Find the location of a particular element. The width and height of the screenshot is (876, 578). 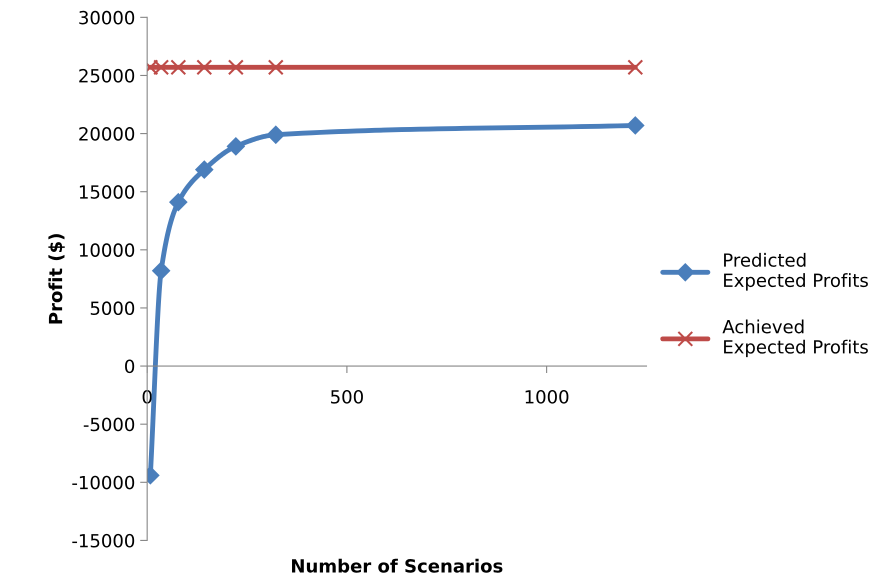

y-tick-label: -5000 is located at coordinates (109, 425).